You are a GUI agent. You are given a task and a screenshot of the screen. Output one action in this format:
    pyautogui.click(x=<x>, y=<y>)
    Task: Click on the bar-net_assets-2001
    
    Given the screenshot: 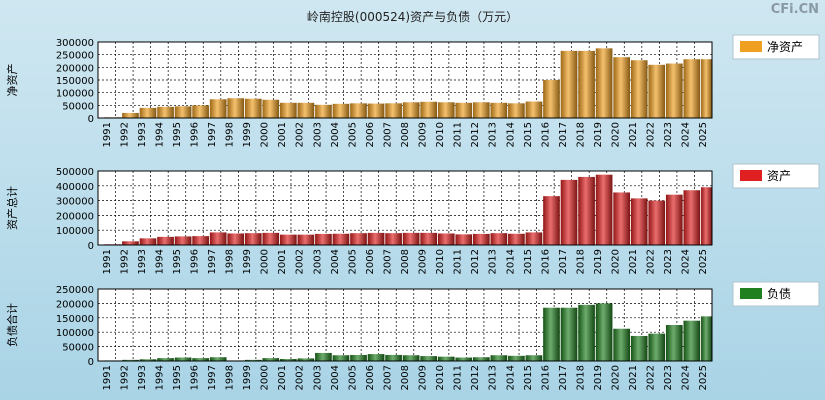 What is the action you would take?
    pyautogui.click(x=288, y=110)
    